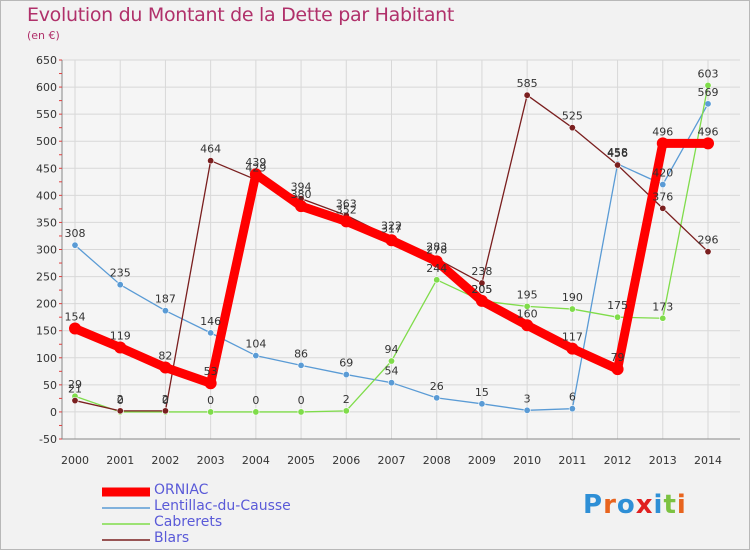  What do you see at coordinates (126, 508) in the screenshot?
I see `legend-swatch-lentillac` at bounding box center [126, 508].